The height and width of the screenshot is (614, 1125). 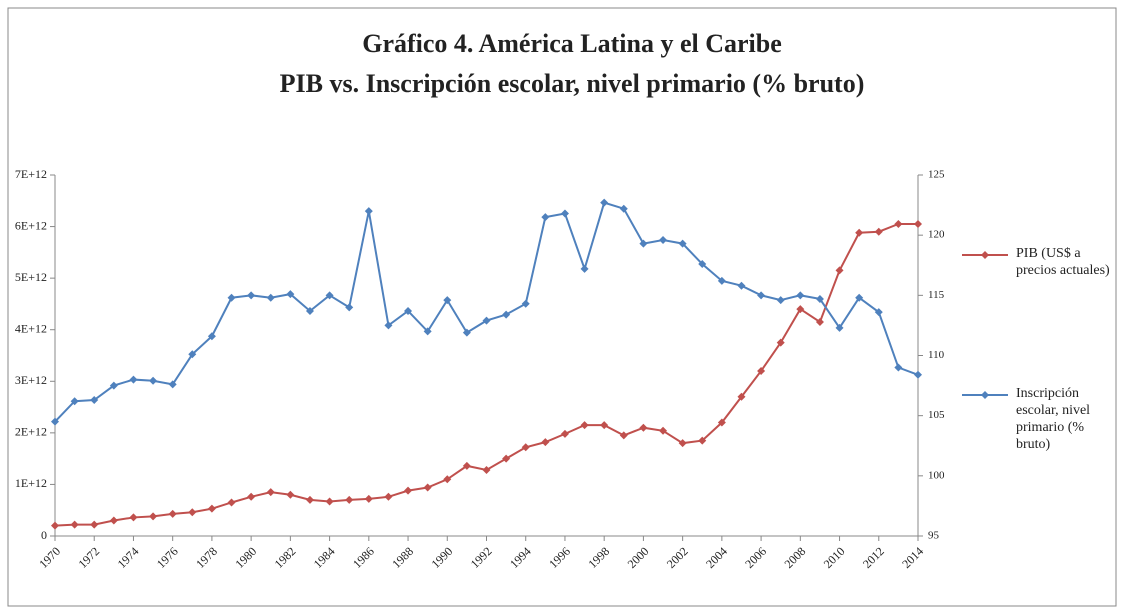 What do you see at coordinates (1063, 262) in the screenshot?
I see `legend-label: PIB (US$ a precios actuales)` at bounding box center [1063, 262].